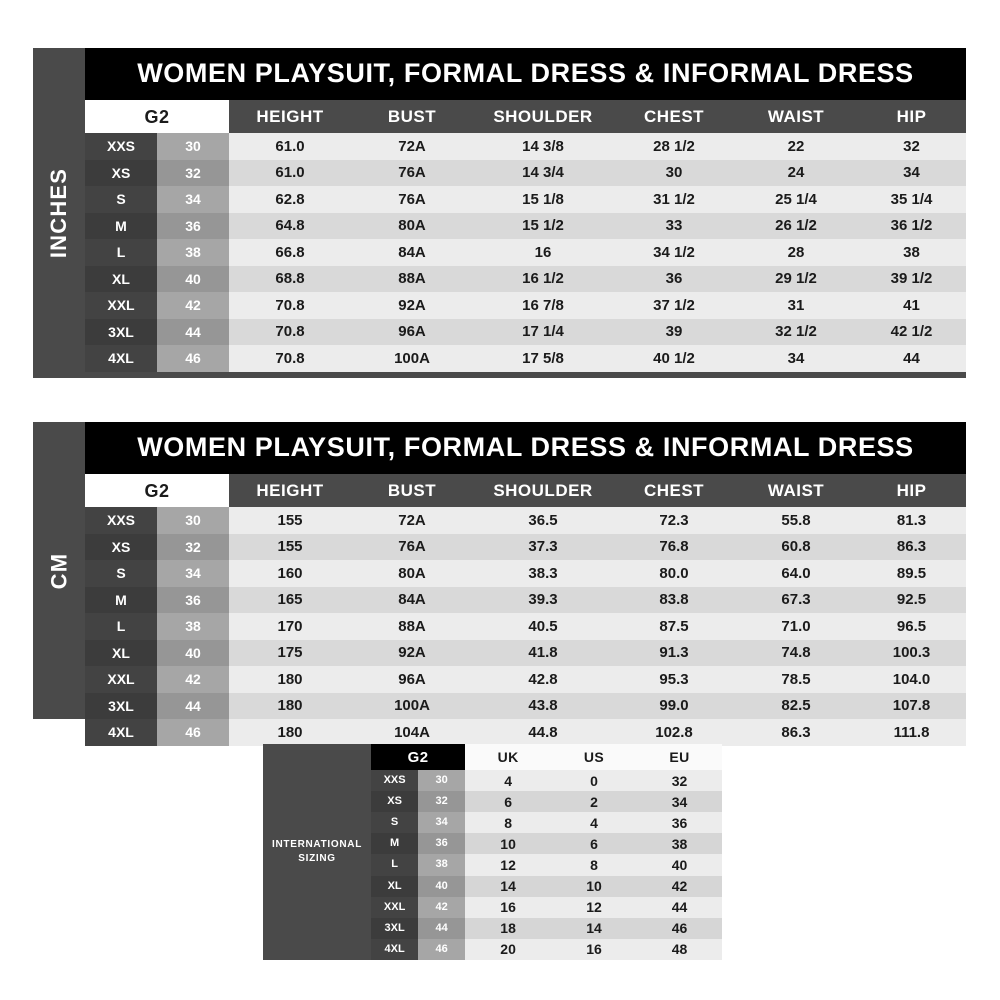 This screenshot has width=1000, height=1000. I want to click on header-uk: UK, so click(508, 757).